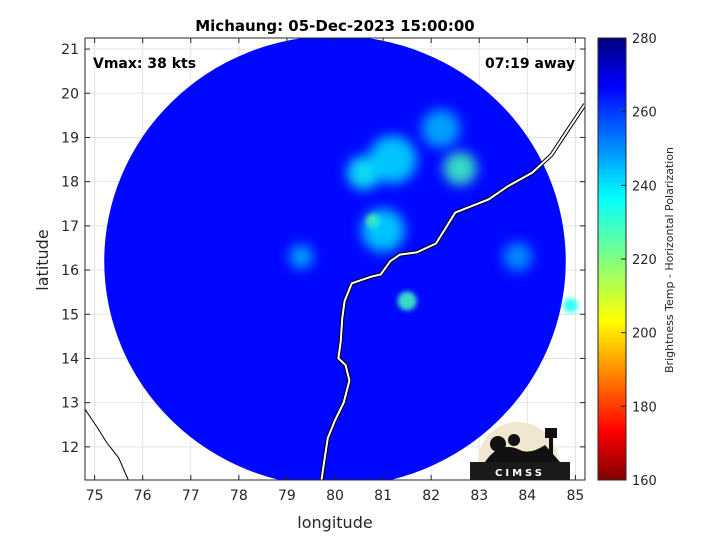 The width and height of the screenshot is (720, 540). I want to click on y-tick-label: 20, so click(70, 94).